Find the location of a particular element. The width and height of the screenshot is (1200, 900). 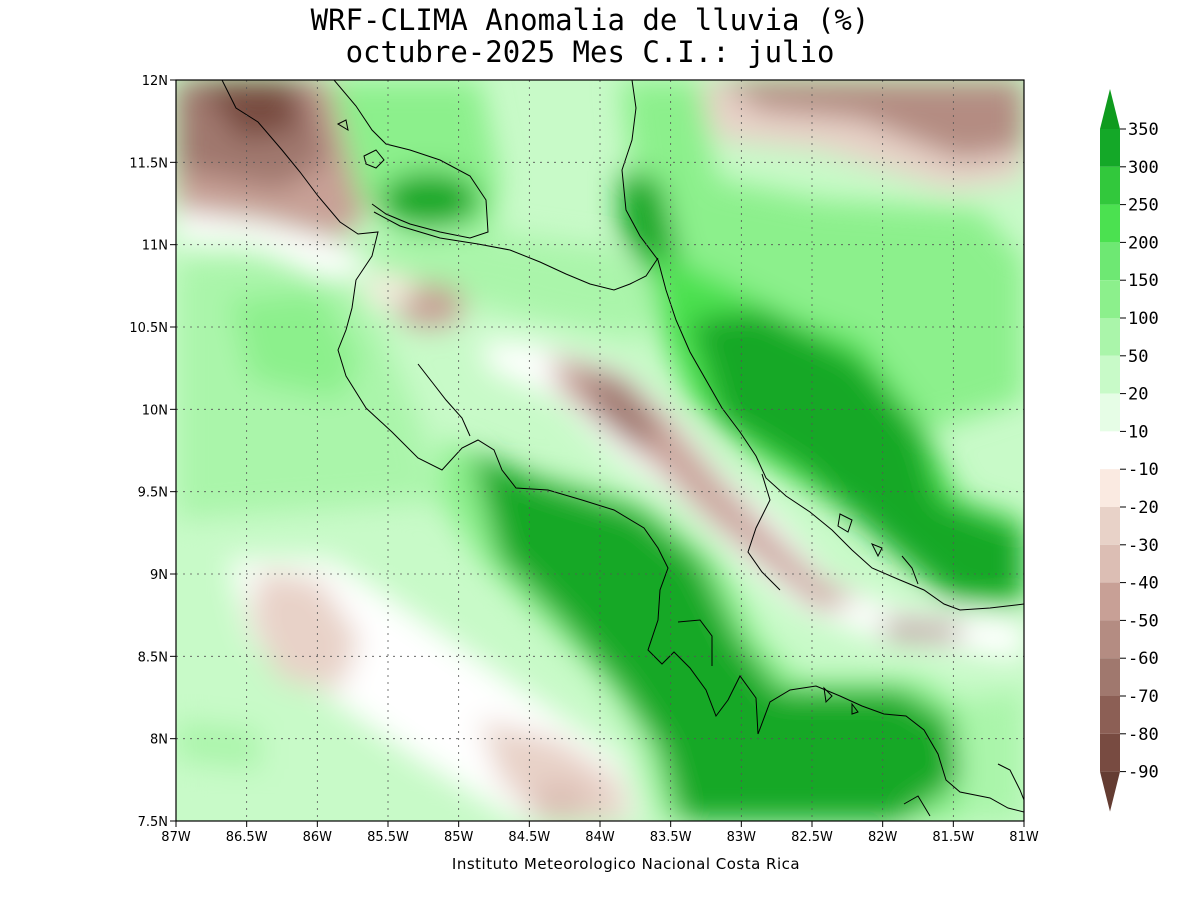

panama-border is located at coordinates (764, 532).